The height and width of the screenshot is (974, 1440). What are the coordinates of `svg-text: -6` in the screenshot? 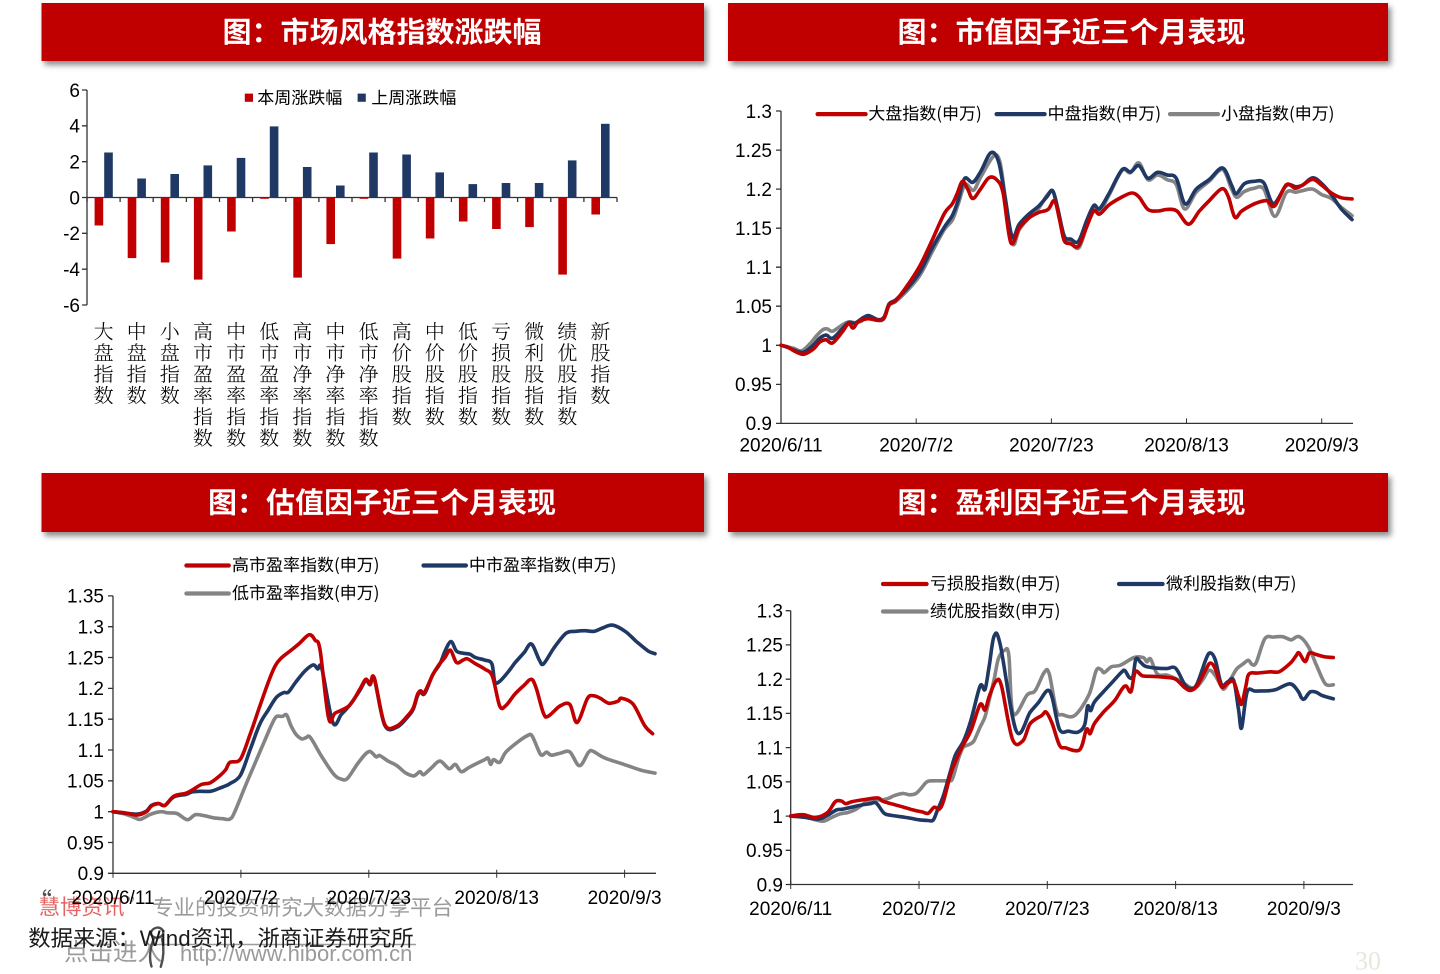 It's located at (71, 306).